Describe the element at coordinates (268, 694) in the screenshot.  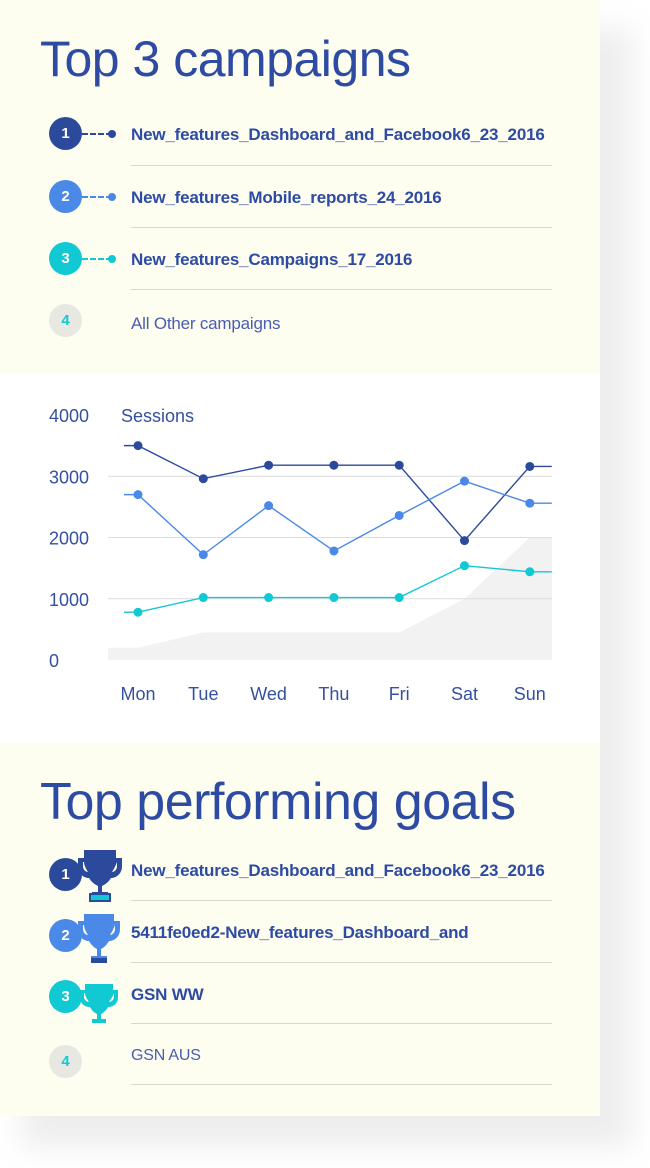
I see `x-tick-label: Wed` at that location.